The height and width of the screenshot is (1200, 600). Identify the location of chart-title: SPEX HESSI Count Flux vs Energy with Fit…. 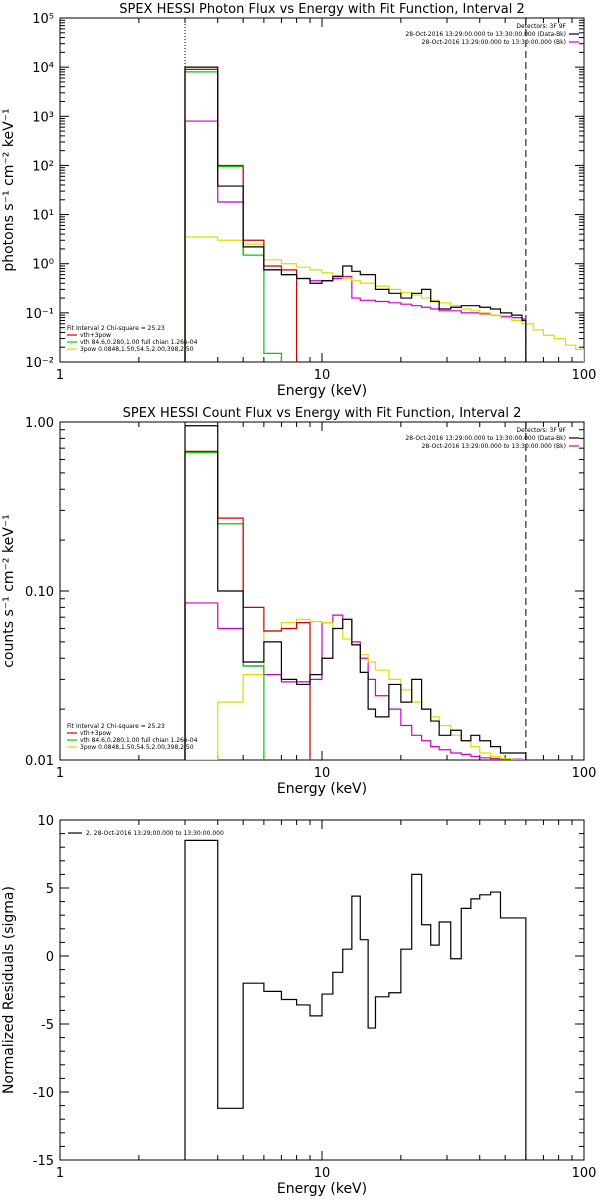
(322, 413).